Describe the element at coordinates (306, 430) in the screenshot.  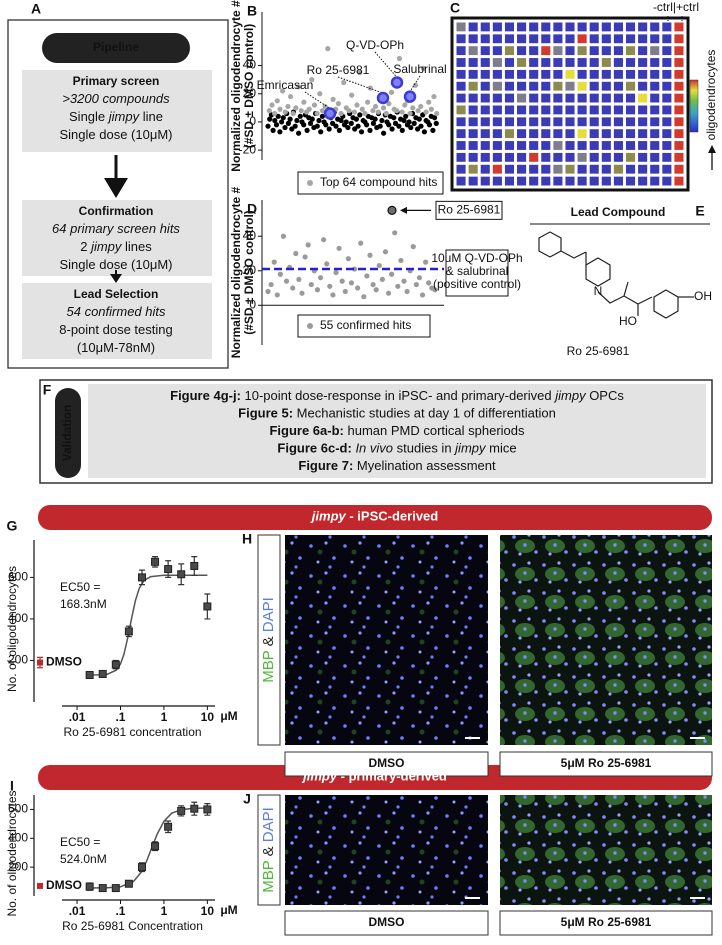
I see `text-segment: Figure 6a-b:` at that location.